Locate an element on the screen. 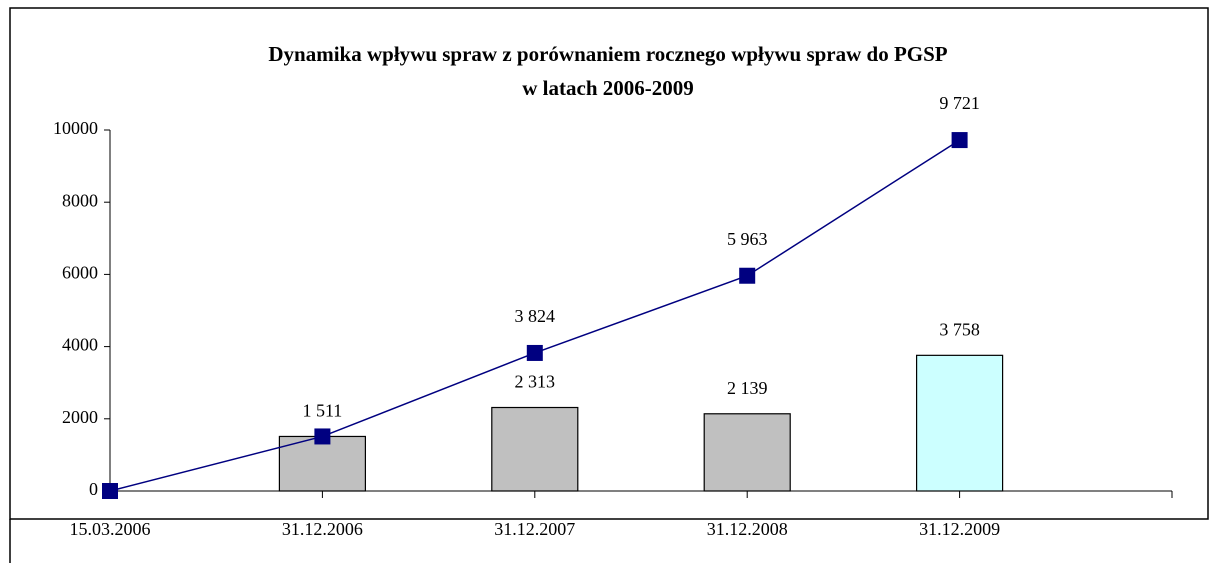 The image size is (1217, 568). value-label: 9 721 is located at coordinates (959, 103).